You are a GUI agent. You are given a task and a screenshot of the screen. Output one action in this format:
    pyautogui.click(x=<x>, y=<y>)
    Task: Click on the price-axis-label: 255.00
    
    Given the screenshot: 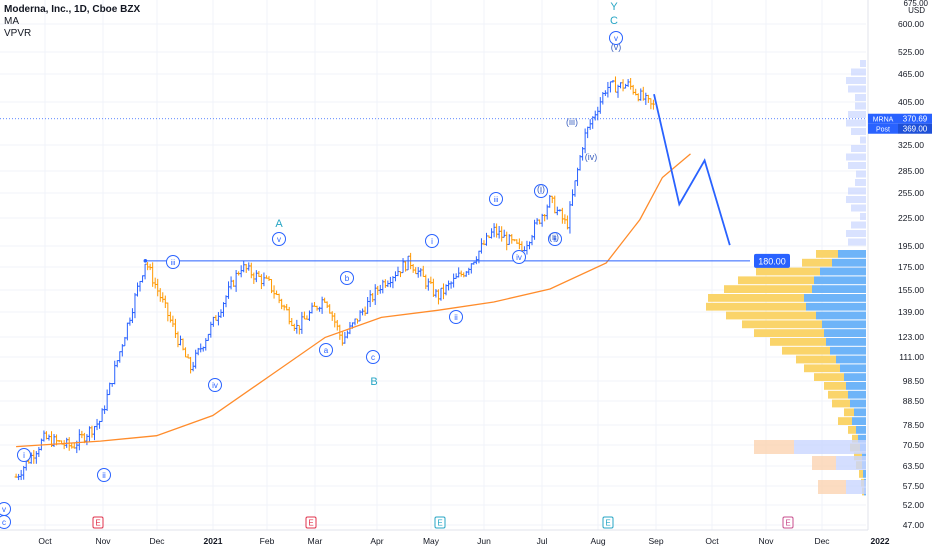 What is the action you would take?
    pyautogui.click(x=911, y=193)
    